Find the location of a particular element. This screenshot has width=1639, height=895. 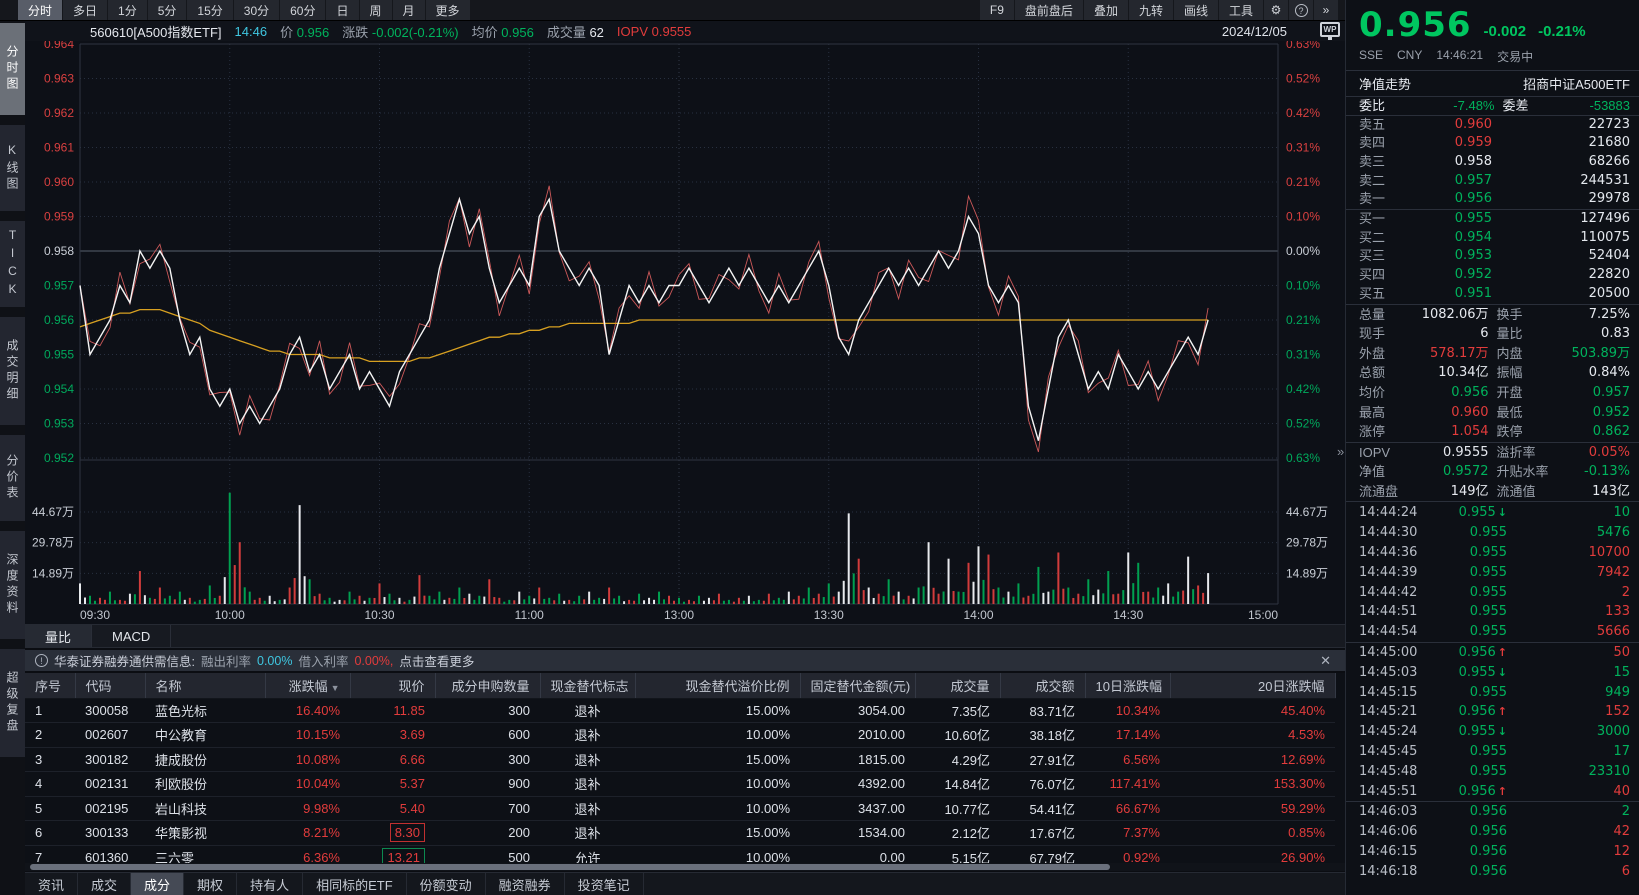

bid-row: 买三 0.953 52404 is located at coordinates (1494, 256).